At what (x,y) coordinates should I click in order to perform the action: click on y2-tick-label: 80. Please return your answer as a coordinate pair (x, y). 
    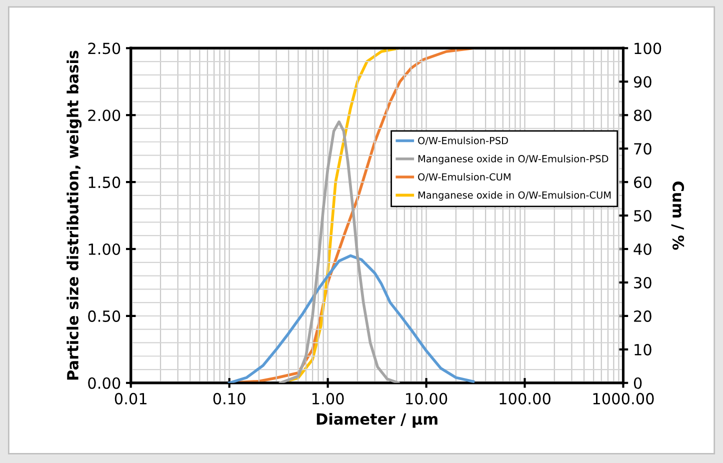
    Looking at the image, I should click on (643, 116).